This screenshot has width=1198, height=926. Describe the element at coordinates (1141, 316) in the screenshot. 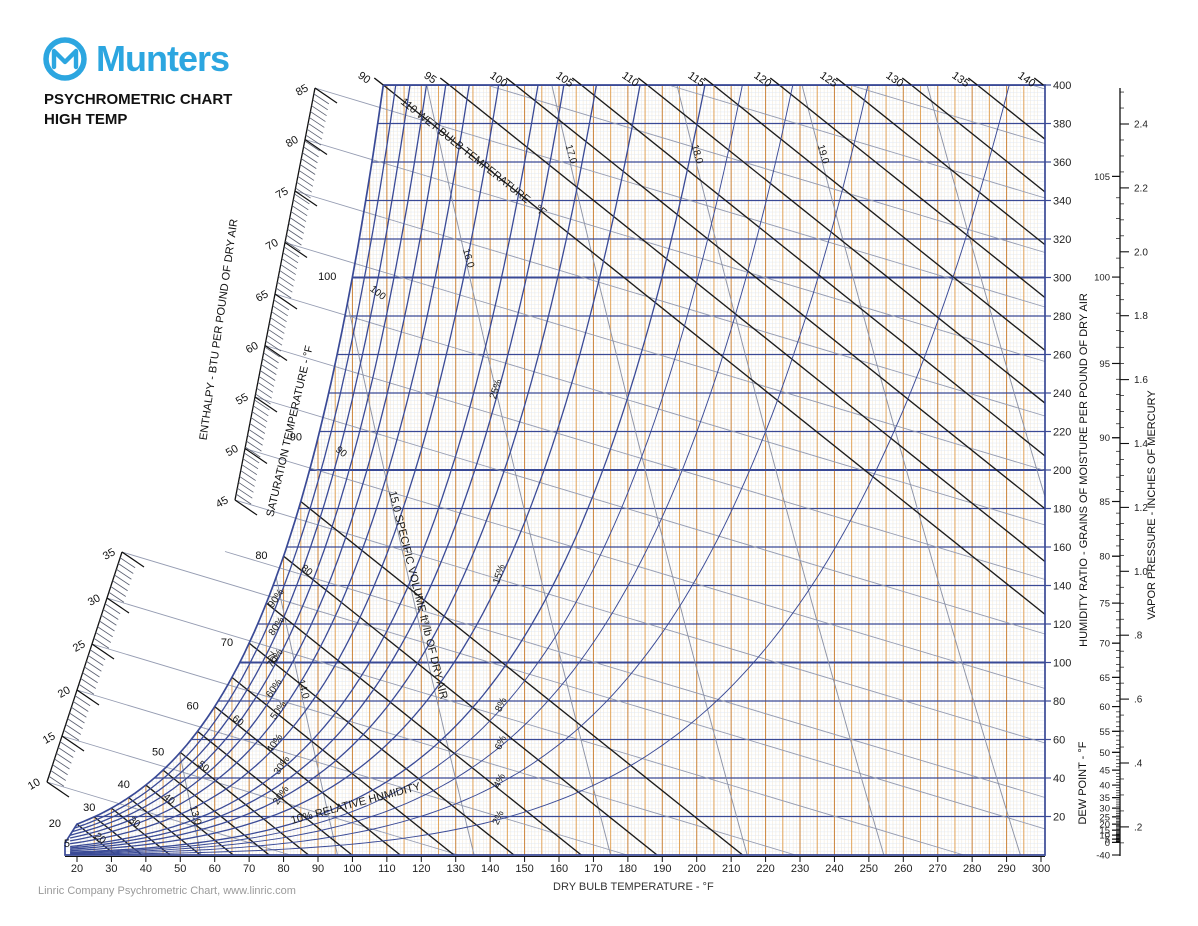

I see `svg-text: 1.8` at that location.